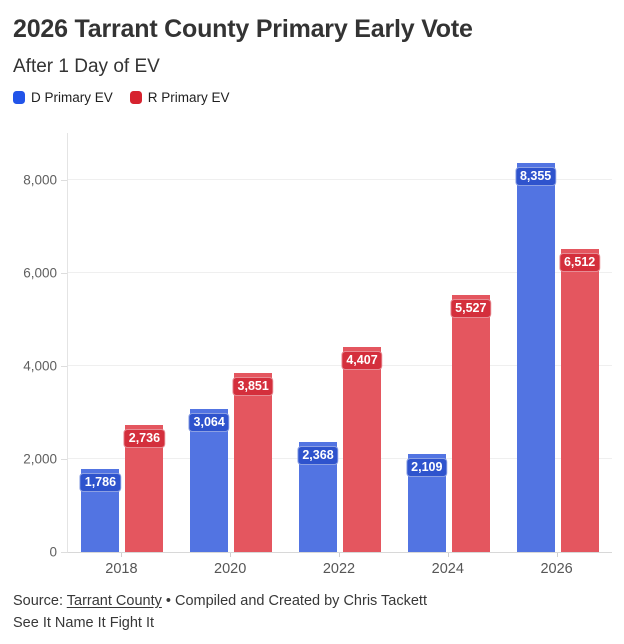  What do you see at coordinates (209, 480) in the screenshot?
I see `bar-d-2020: 3,064` at bounding box center [209, 480].